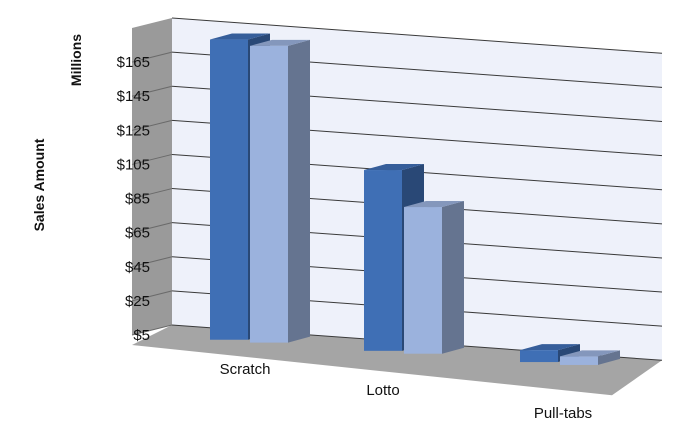  I want to click on y-tick-label: $165, so click(133, 62).